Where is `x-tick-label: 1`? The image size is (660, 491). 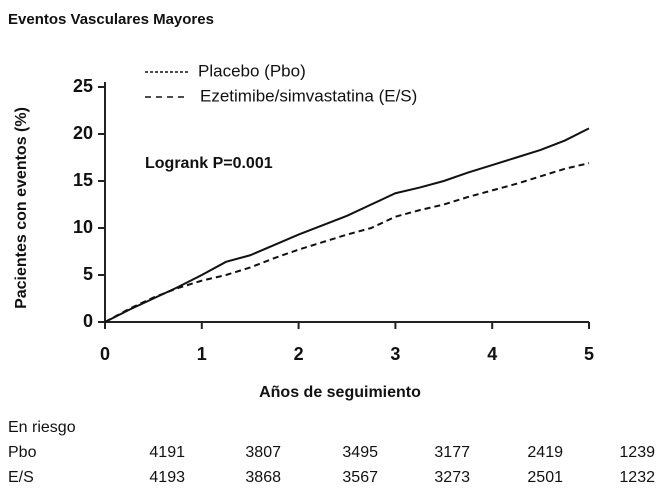
x-tick-label: 1 is located at coordinates (202, 354).